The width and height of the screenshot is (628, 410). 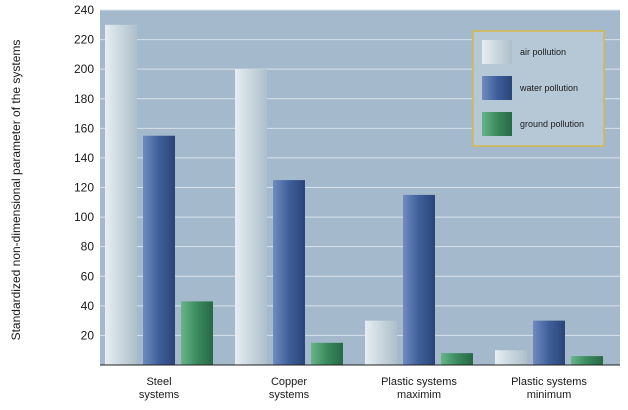 I want to click on y-tick-label: 80, so click(x=88, y=247).